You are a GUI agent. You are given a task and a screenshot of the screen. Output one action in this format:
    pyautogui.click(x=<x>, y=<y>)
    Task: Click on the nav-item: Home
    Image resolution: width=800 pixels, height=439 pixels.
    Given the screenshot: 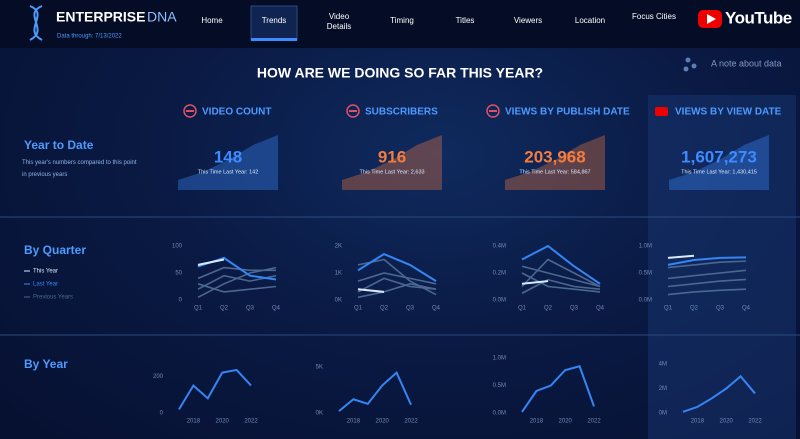 What is the action you would take?
    pyautogui.click(x=212, y=20)
    